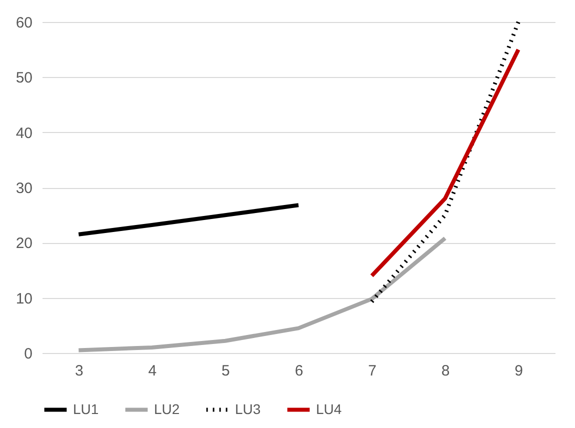 This screenshot has width=575, height=428. What do you see at coordinates (28, 354) in the screenshot?
I see `y-tick-label: 0` at bounding box center [28, 354].